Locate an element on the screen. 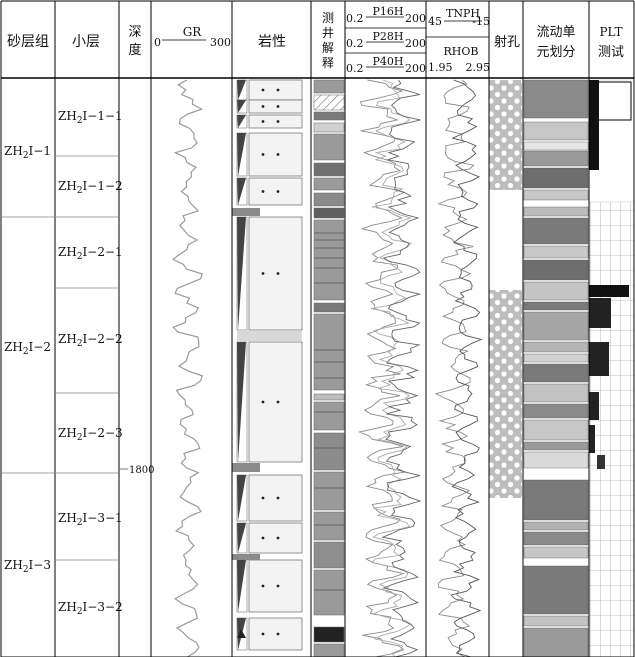 The height and width of the screenshot is (657, 635). sublayer-label: ZH2Ⅰ−3−2 is located at coordinates (90, 608).